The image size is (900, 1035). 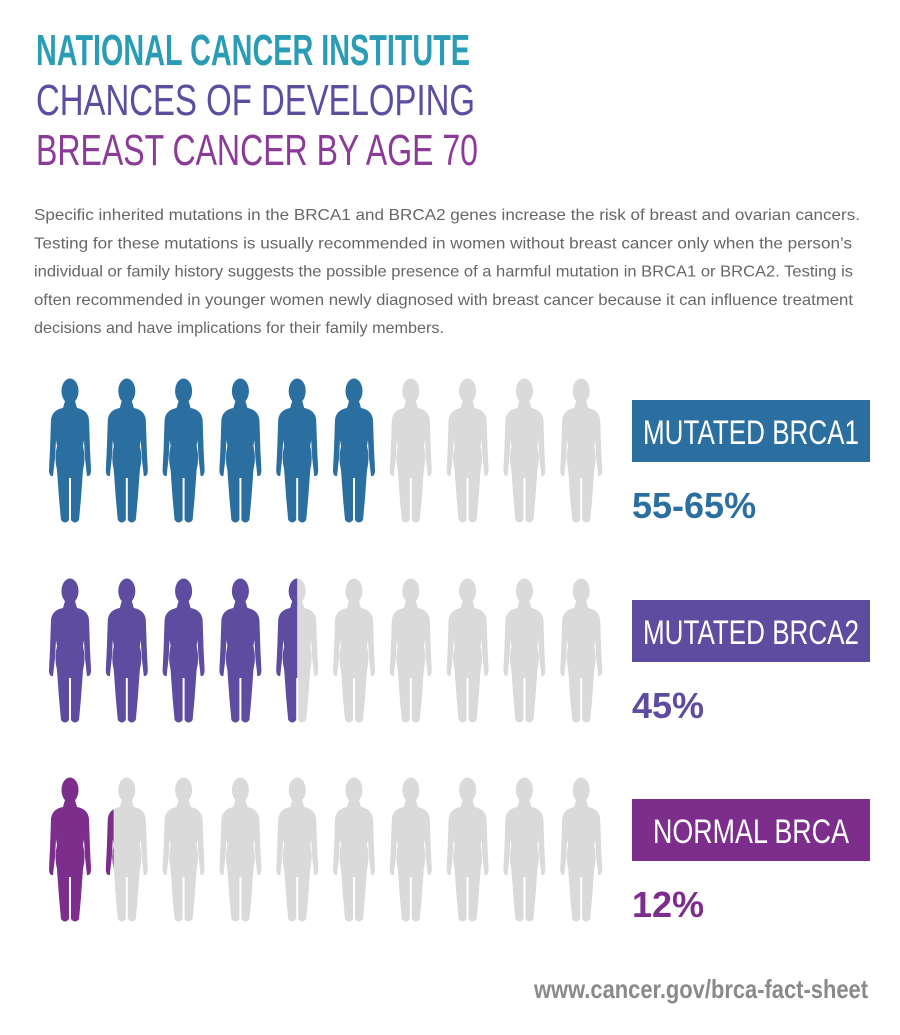 What do you see at coordinates (668, 705) in the screenshot?
I see `value-label: 45%` at bounding box center [668, 705].